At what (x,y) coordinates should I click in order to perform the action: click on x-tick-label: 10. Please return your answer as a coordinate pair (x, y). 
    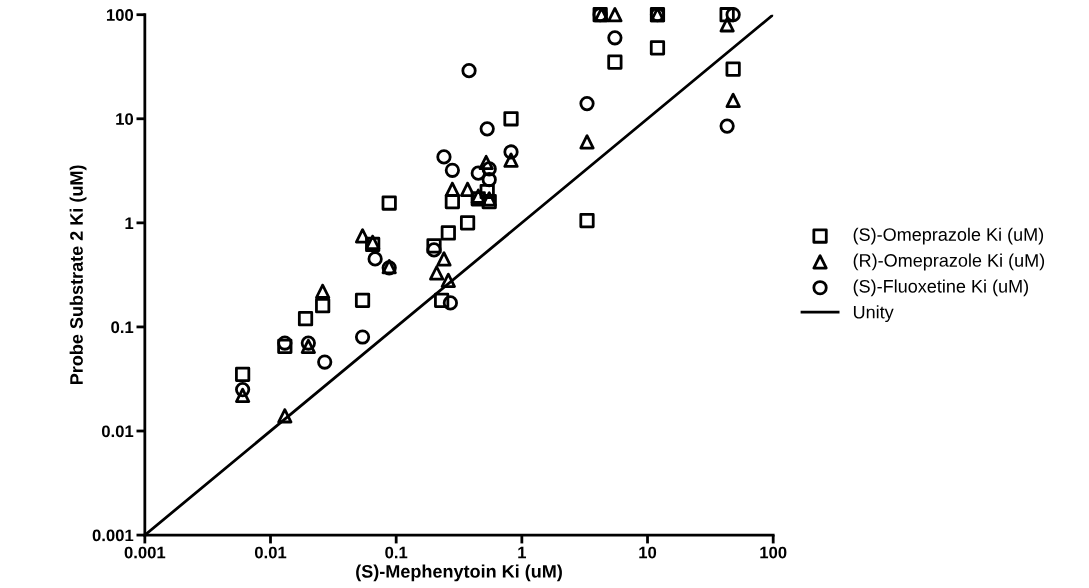
    Looking at the image, I should click on (648, 552).